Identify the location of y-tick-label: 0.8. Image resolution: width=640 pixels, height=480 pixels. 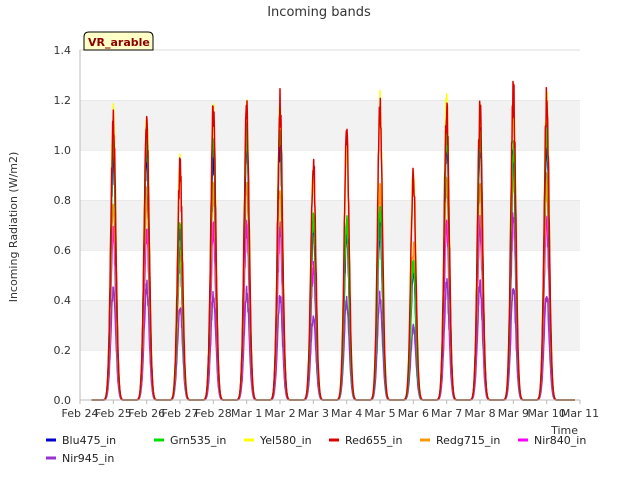
(63, 200).